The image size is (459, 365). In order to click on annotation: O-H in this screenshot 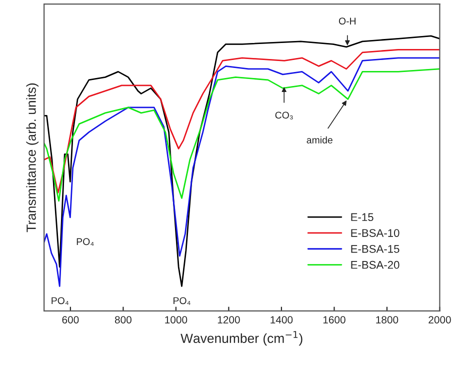, I will do `click(347, 21)`.